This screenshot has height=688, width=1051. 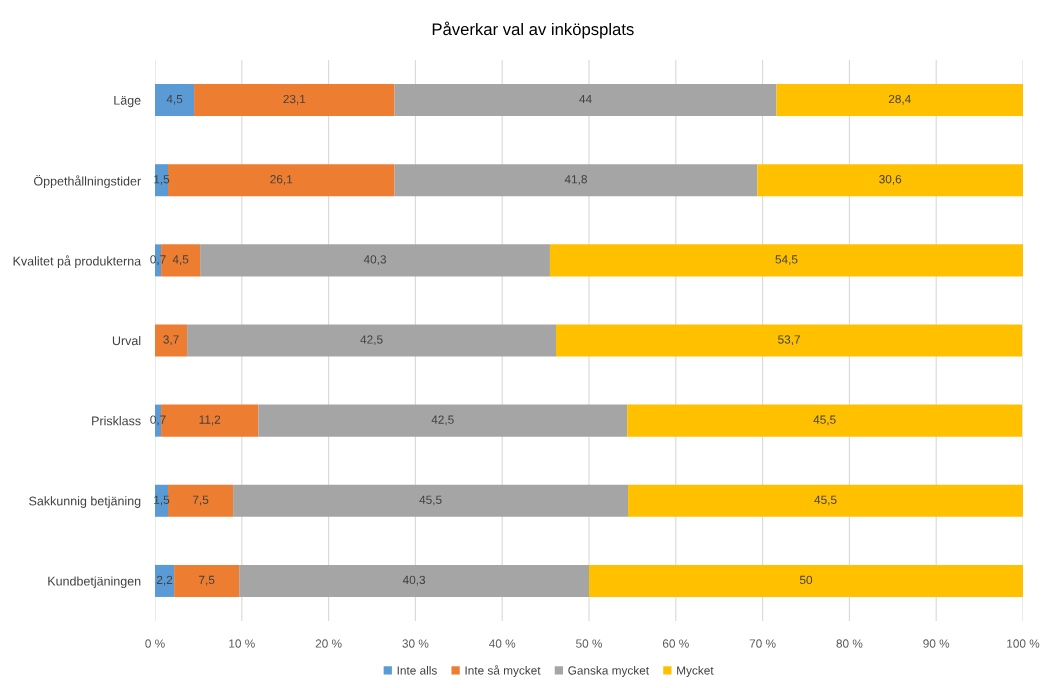 I want to click on y-tick-label: Sakkunnig betjäning, so click(x=85, y=502).